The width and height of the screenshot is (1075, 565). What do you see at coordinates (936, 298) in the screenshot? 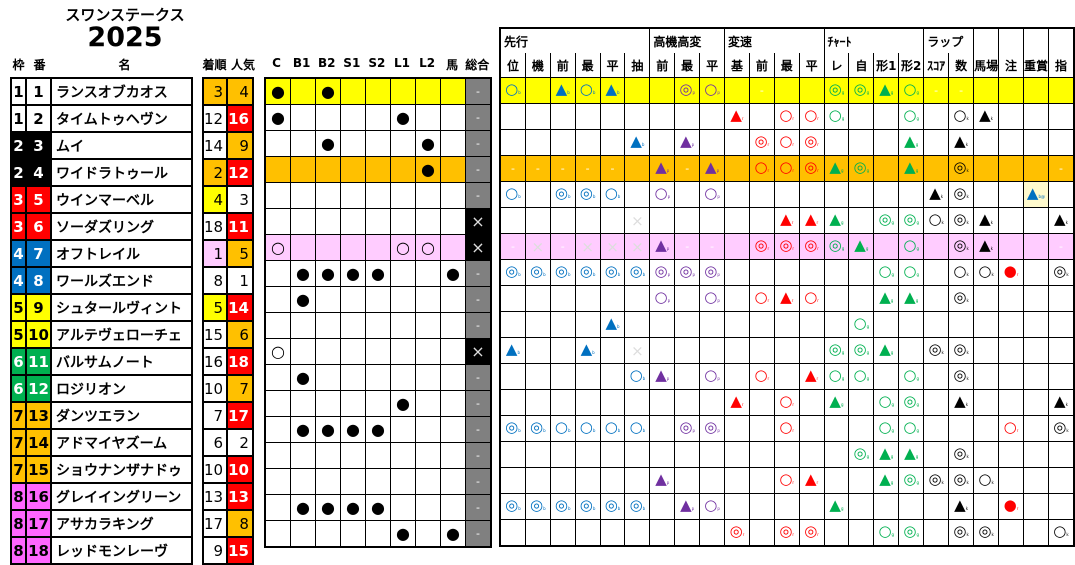
I see `analysis-cell-ｽｺｱ` at bounding box center [936, 298].